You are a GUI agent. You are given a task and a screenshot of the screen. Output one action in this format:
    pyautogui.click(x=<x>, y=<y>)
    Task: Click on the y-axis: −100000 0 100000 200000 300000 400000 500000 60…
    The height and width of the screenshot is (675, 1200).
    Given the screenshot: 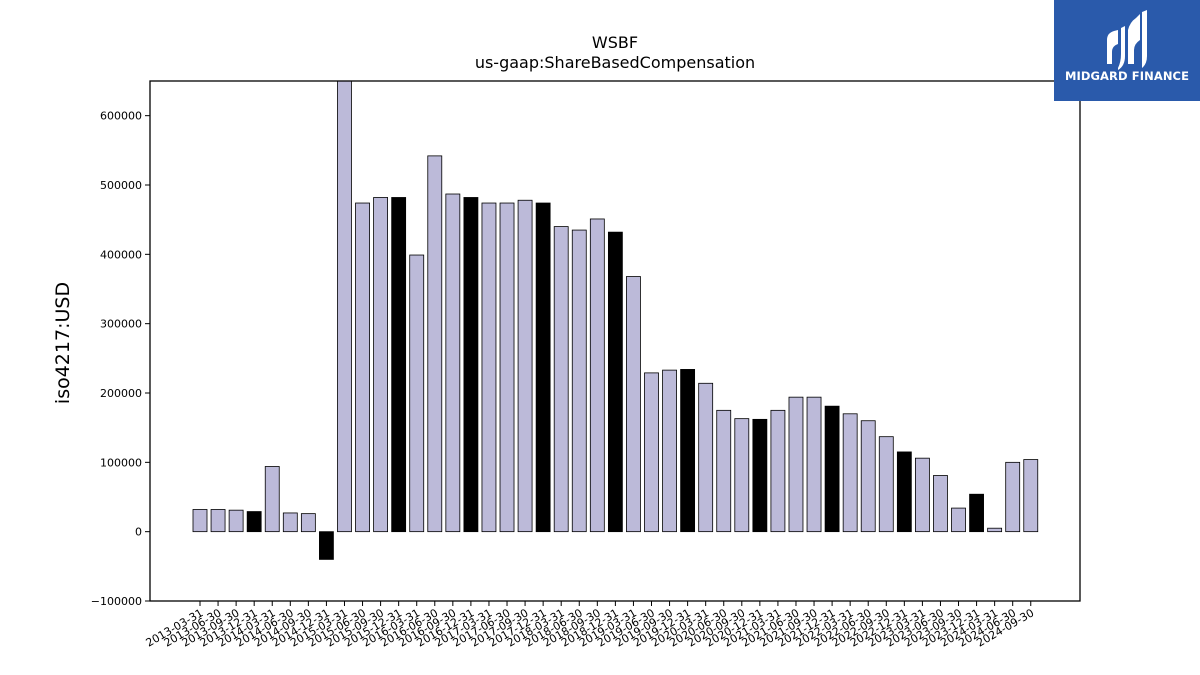 What is the action you would take?
    pyautogui.click(x=120, y=359)
    